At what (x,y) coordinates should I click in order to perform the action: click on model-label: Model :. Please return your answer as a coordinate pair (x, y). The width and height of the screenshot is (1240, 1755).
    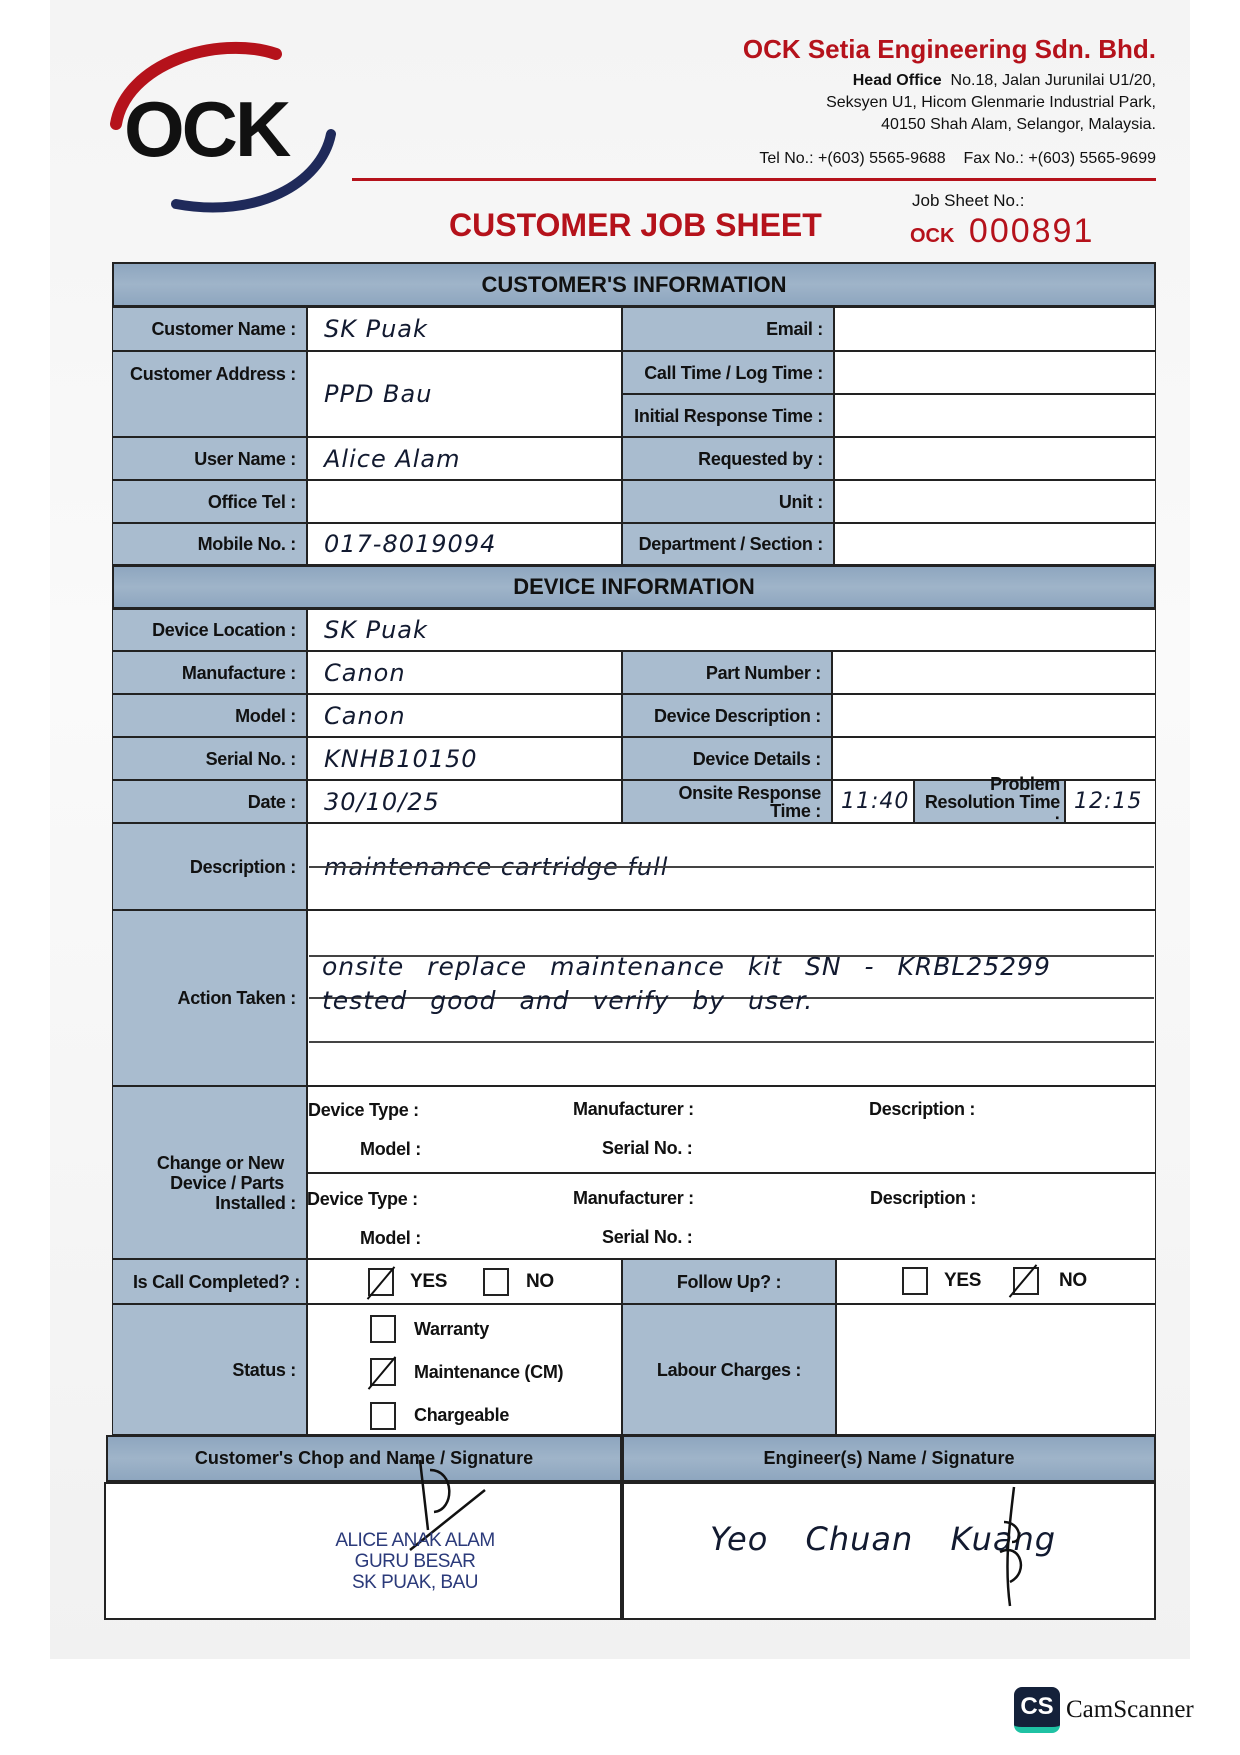
    Looking at the image, I should click on (209, 715).